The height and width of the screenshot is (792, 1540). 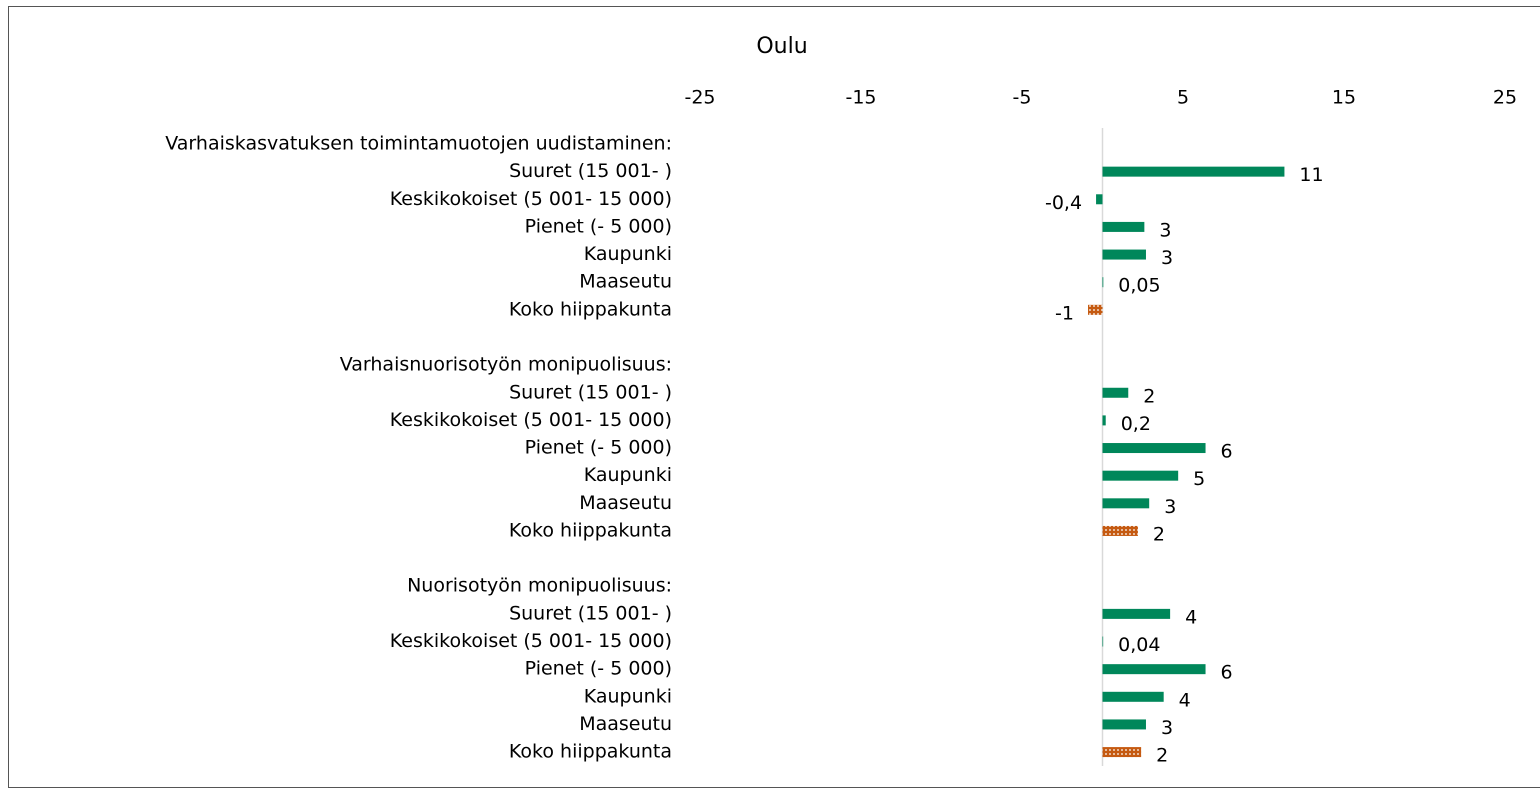 I want to click on value-label: 5, so click(x=1199, y=479).